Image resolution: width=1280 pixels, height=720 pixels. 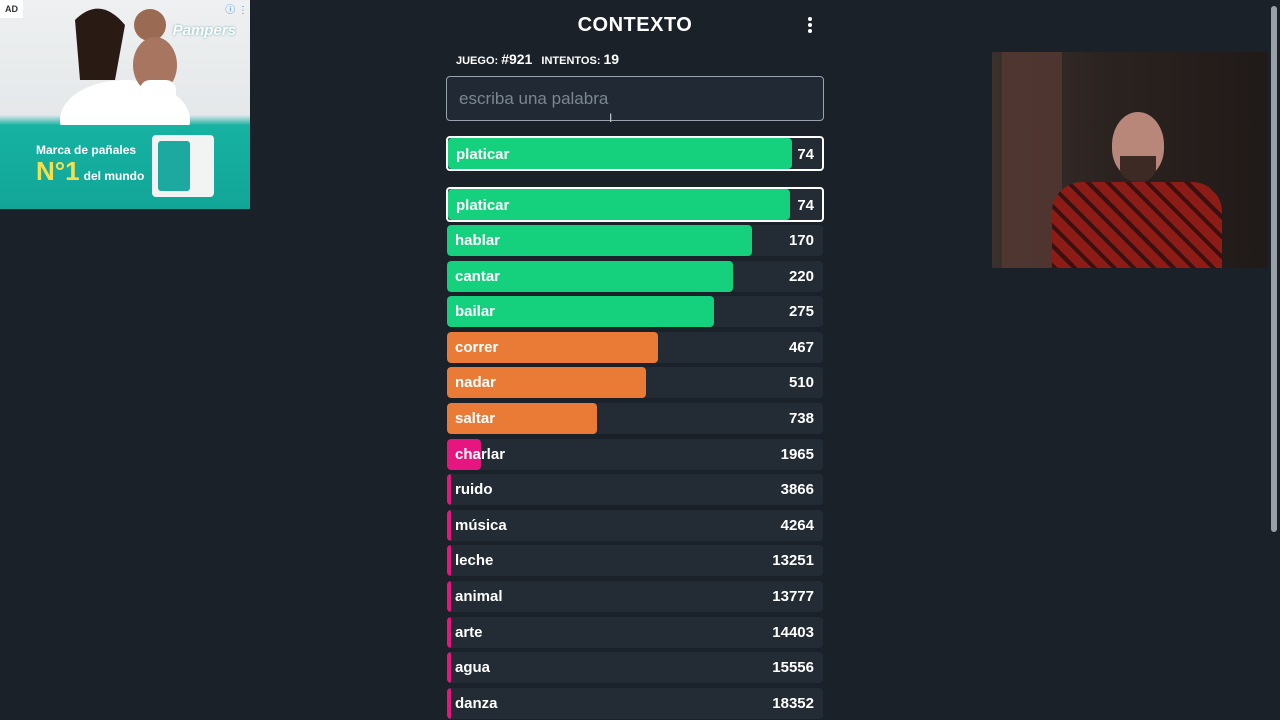 What do you see at coordinates (611, 59) in the screenshot?
I see `attempts-count: 19` at bounding box center [611, 59].